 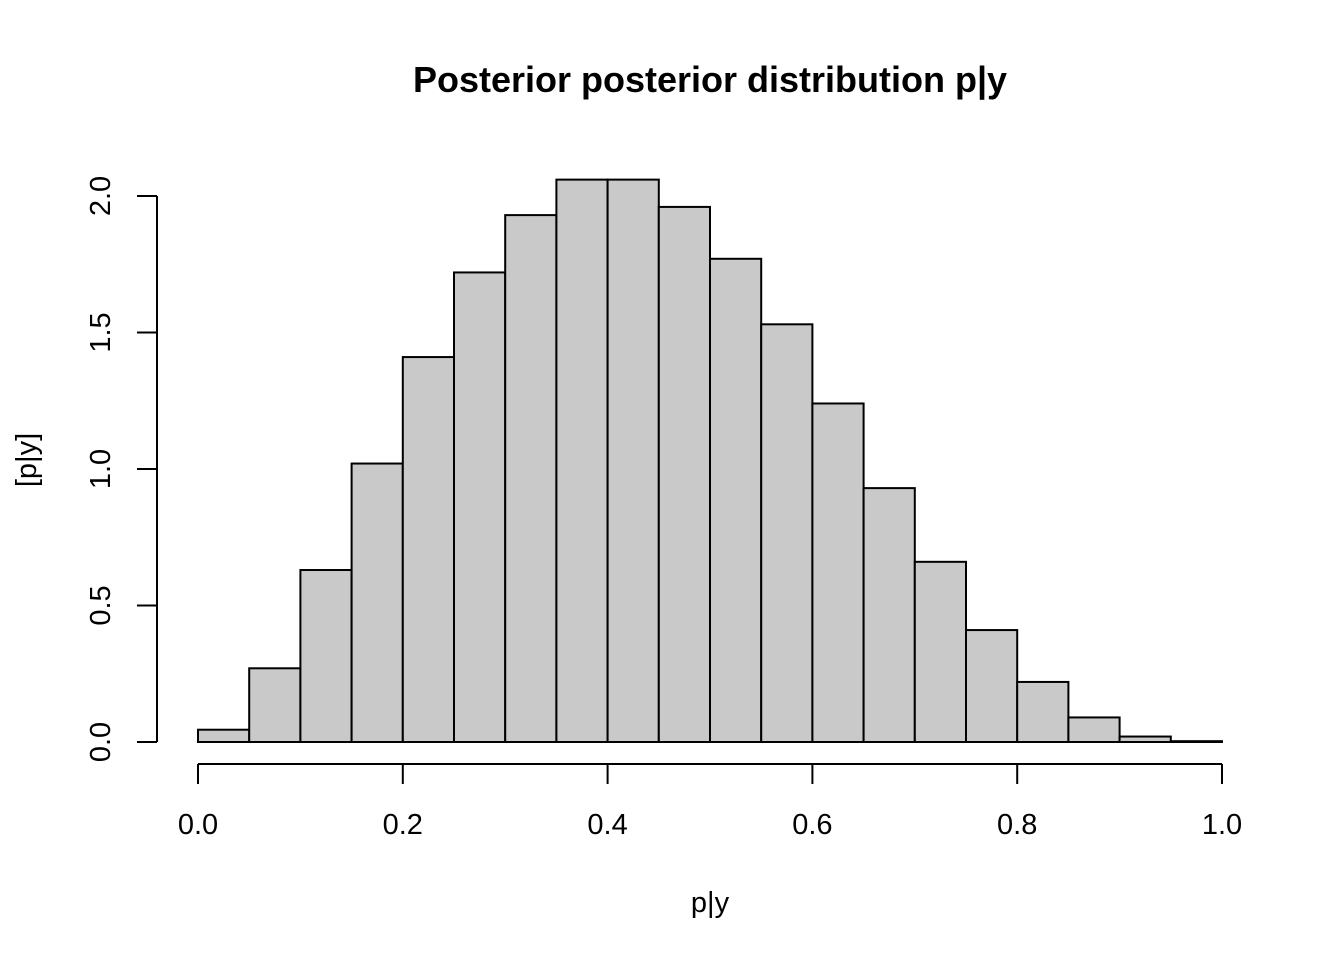 I want to click on y-axis-label: [p|y], so click(x=27, y=460).